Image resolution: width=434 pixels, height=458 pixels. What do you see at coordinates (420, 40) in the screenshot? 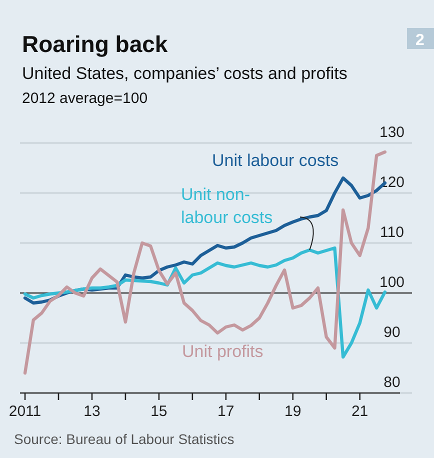
I see `text: 2` at bounding box center [420, 40].